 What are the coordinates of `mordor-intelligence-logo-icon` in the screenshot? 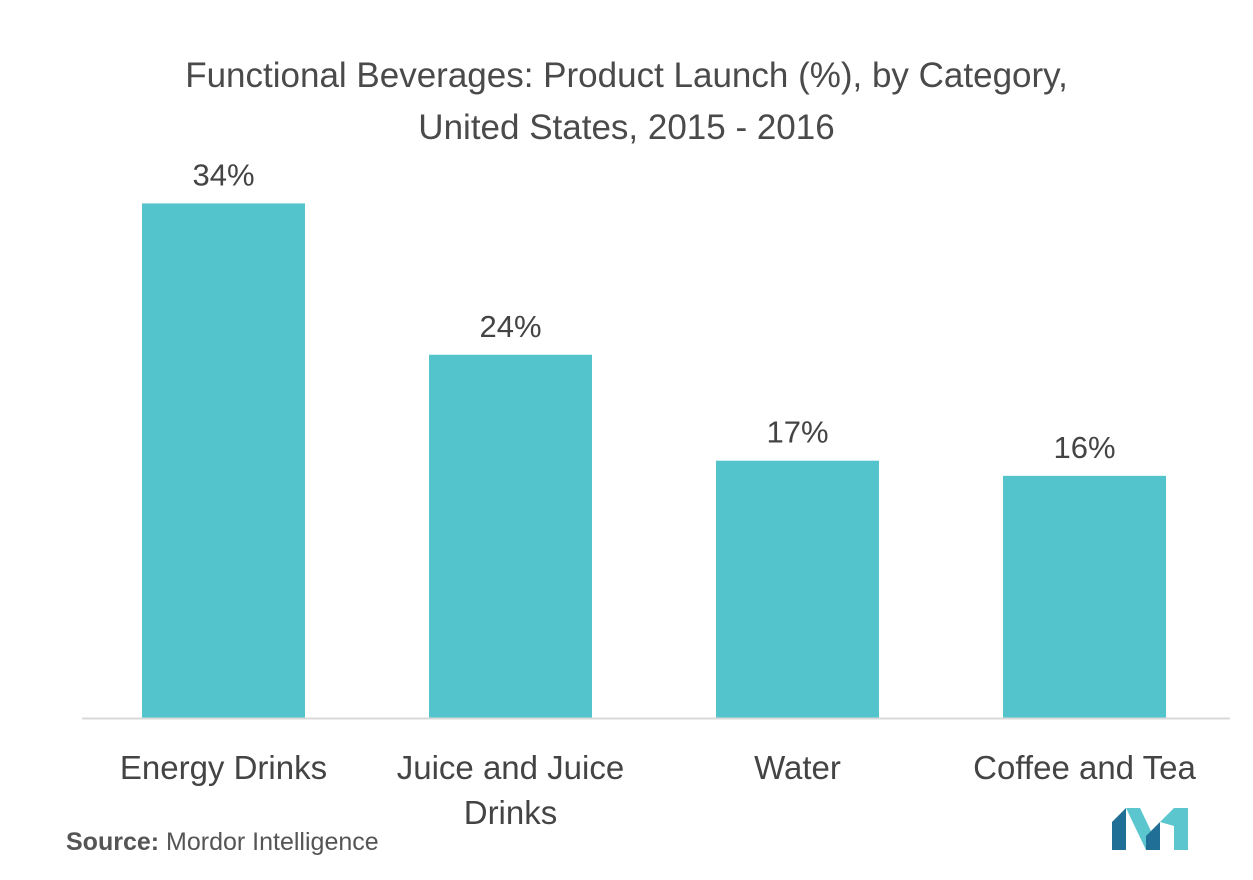 It's located at (1150, 829).